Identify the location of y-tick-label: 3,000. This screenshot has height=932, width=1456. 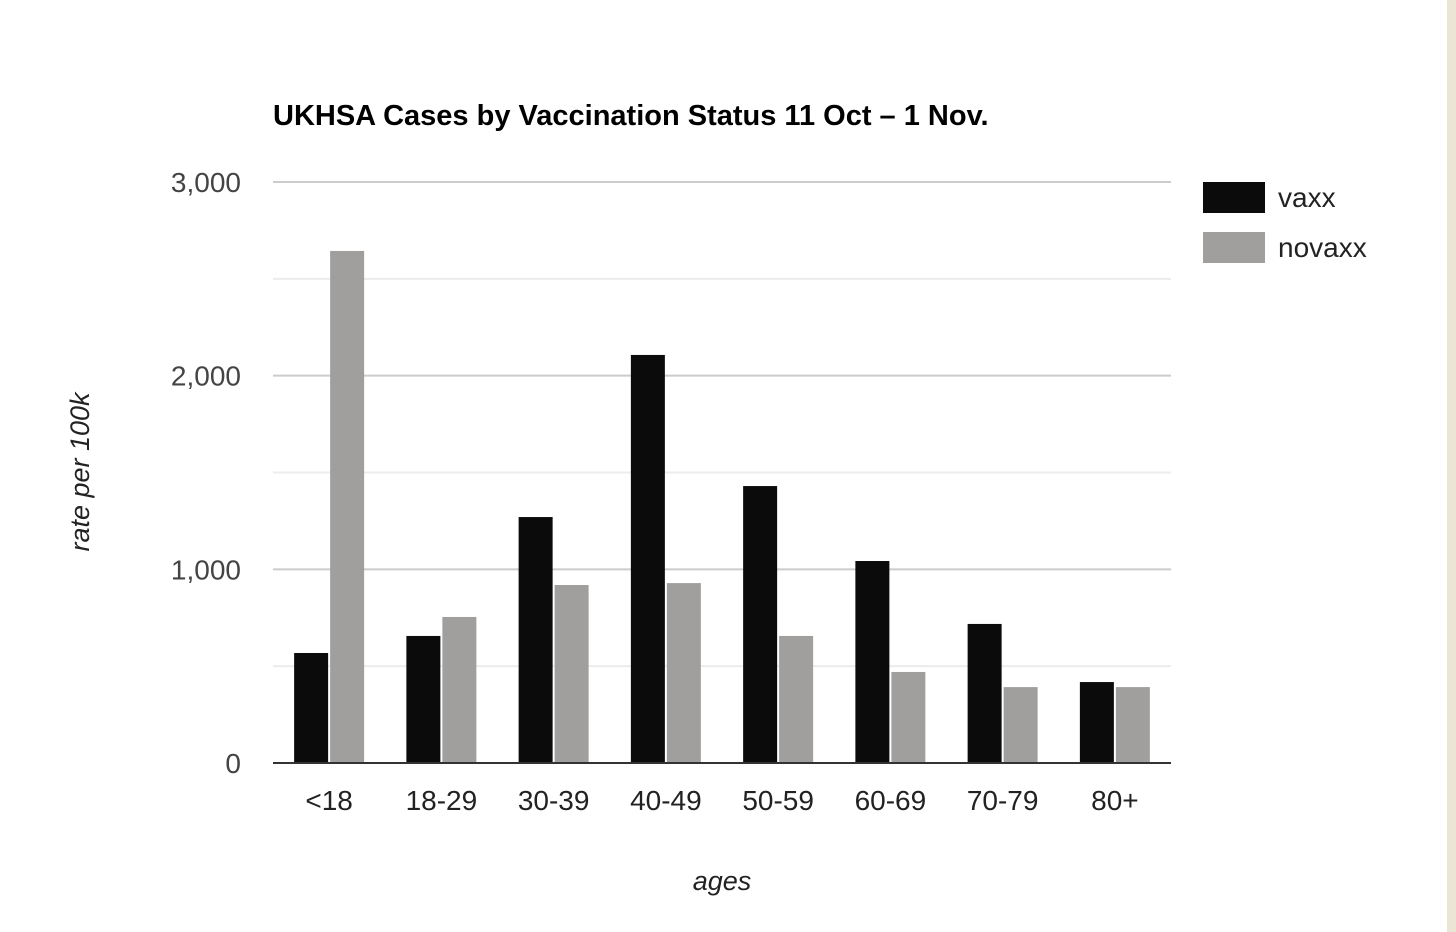
(206, 182).